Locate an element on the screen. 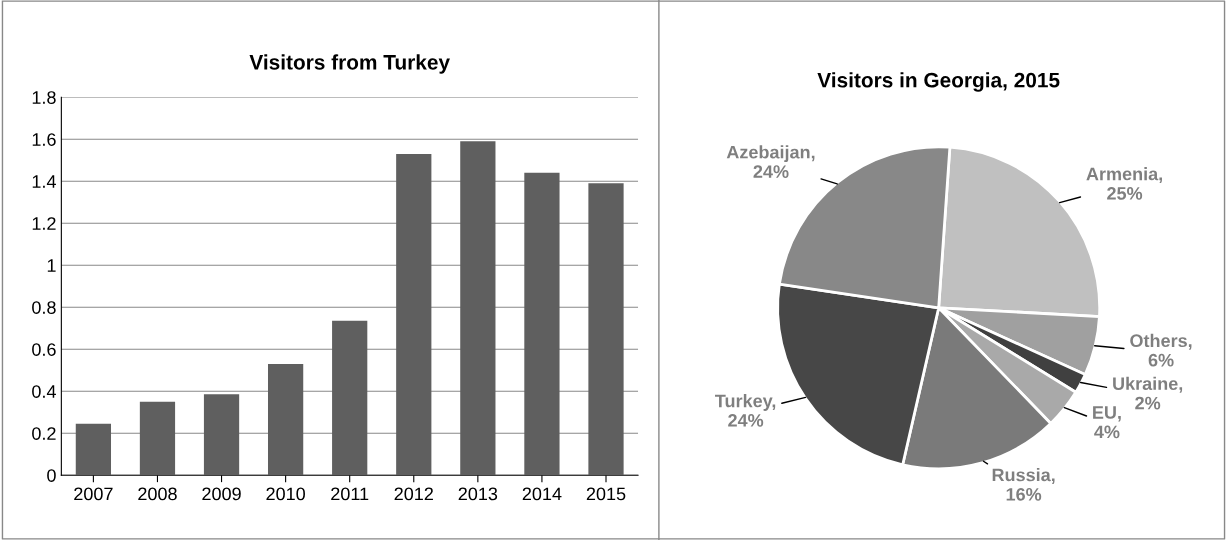 The width and height of the screenshot is (1227, 540). x-tick-label: 2013 is located at coordinates (478, 494).